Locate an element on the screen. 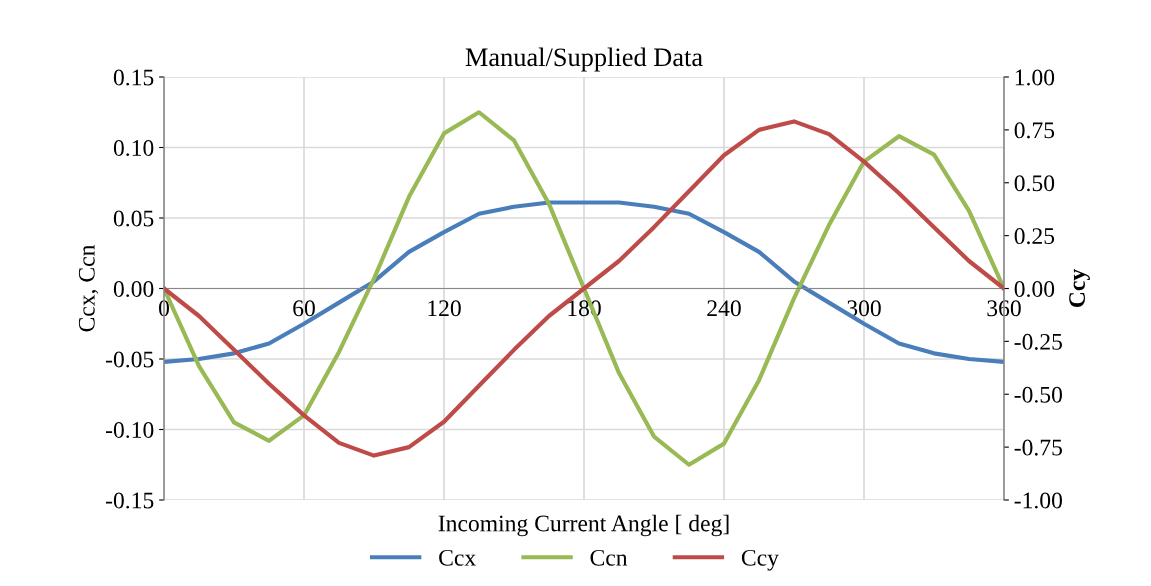  y2-tick-label: -0.75 is located at coordinates (1038, 447).